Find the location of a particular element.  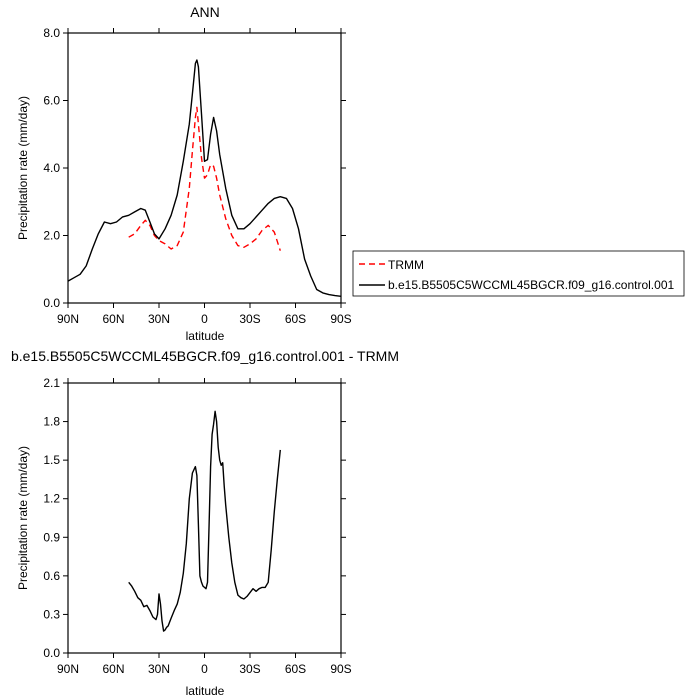

legend-label-trmm: TRMM is located at coordinates (406, 265).